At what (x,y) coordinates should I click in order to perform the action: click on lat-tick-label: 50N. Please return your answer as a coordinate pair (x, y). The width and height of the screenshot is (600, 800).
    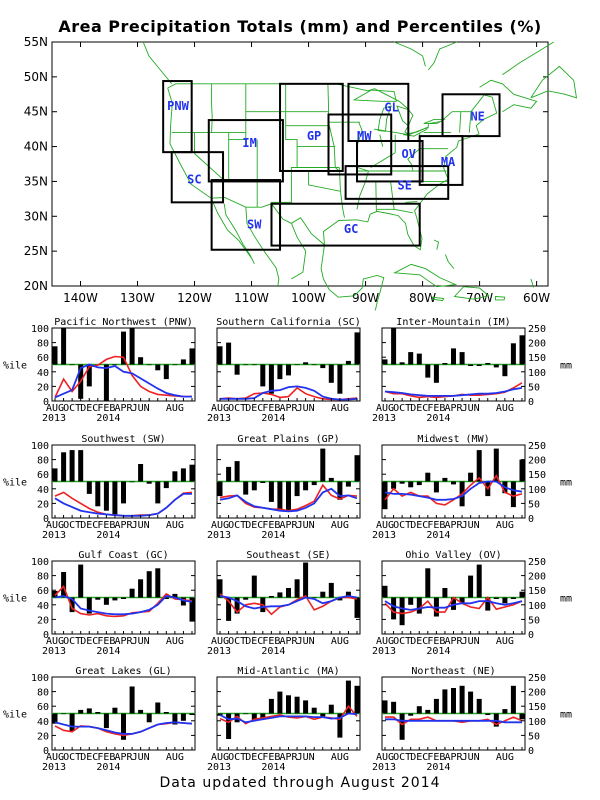
    Looking at the image, I should click on (36, 77).